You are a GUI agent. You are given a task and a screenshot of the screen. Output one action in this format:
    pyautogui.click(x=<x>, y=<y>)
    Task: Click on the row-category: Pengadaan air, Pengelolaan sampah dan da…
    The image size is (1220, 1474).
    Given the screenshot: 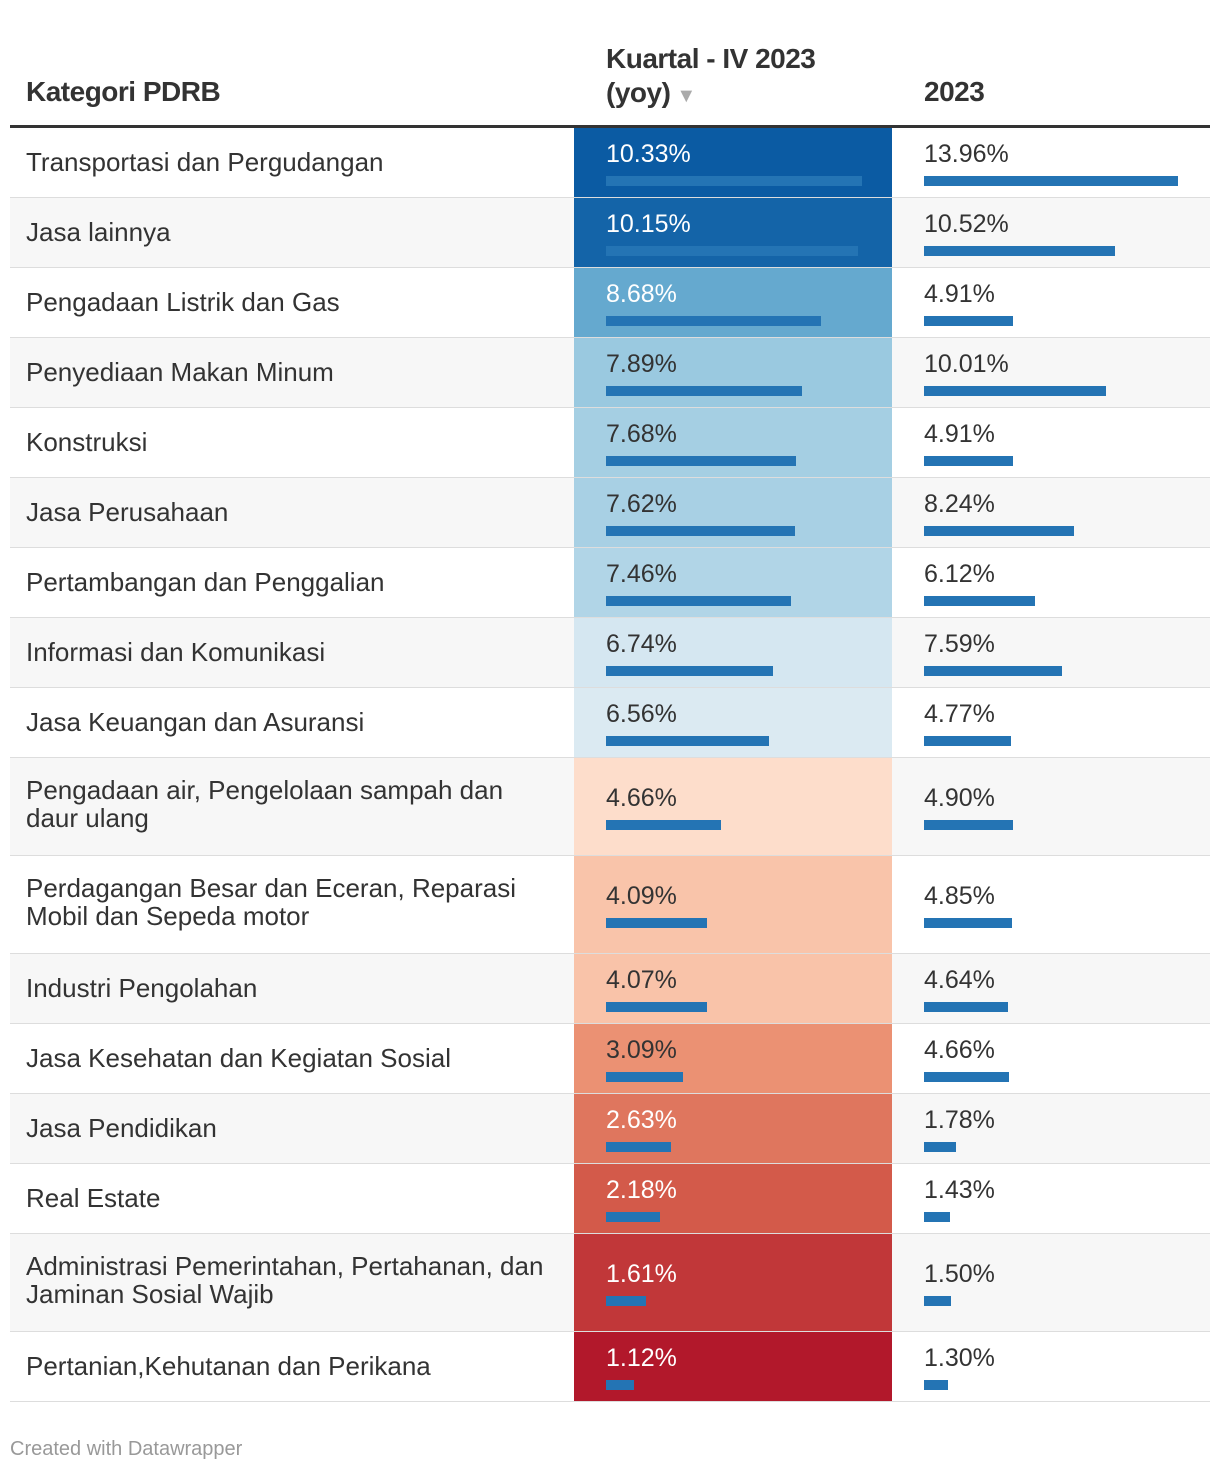 What is the action you would take?
    pyautogui.click(x=265, y=804)
    